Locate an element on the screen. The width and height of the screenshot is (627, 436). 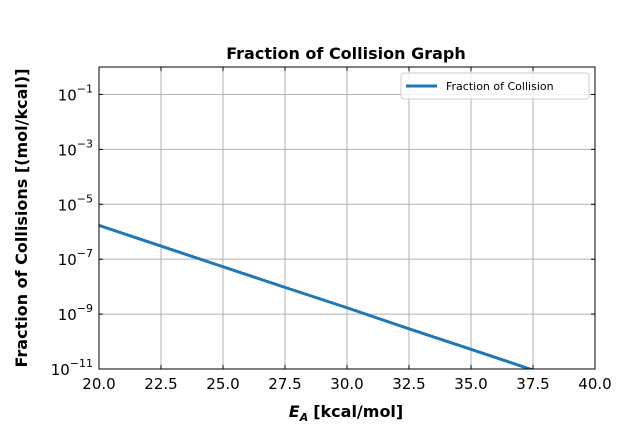
x-tick-label: 30.0 is located at coordinates (346, 384).